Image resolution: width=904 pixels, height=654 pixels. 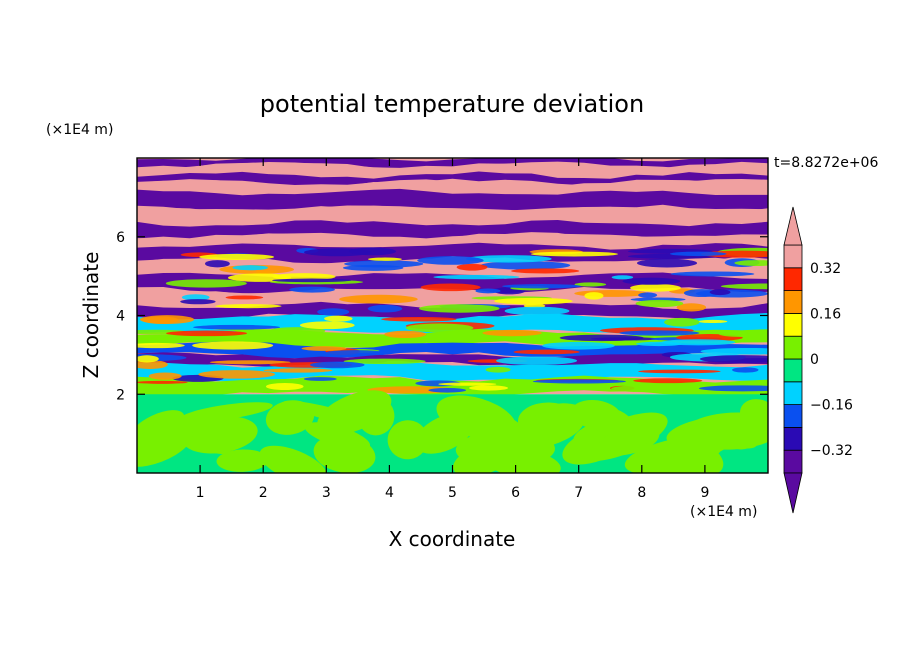 I want to click on colorbar-tick-label: −0.16, so click(x=831, y=406).